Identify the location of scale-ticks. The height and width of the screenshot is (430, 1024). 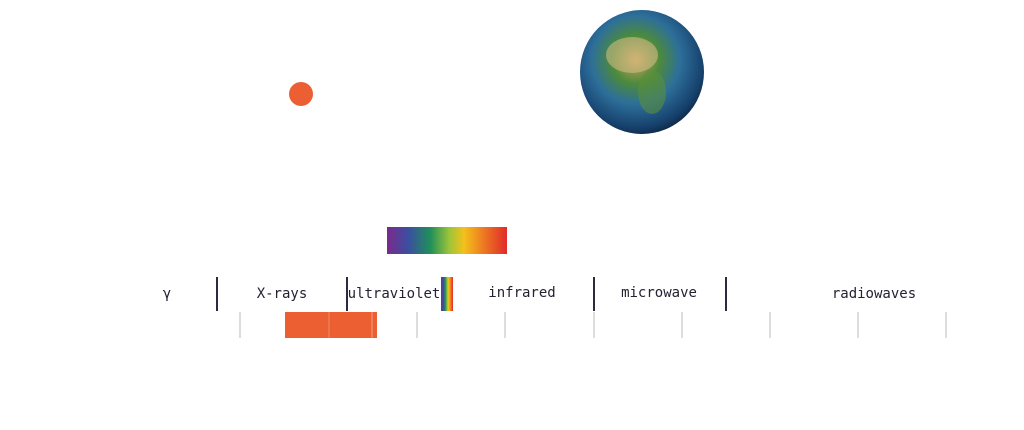
(593, 325).